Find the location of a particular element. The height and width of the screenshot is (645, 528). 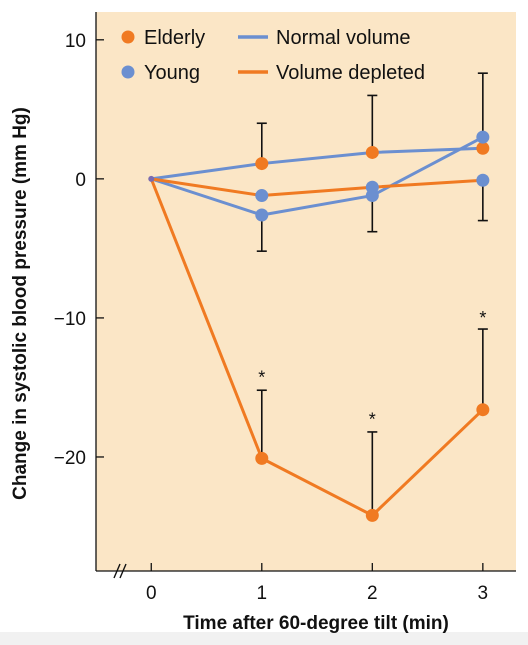

y-tick-label: 0 is located at coordinates (80, 180).